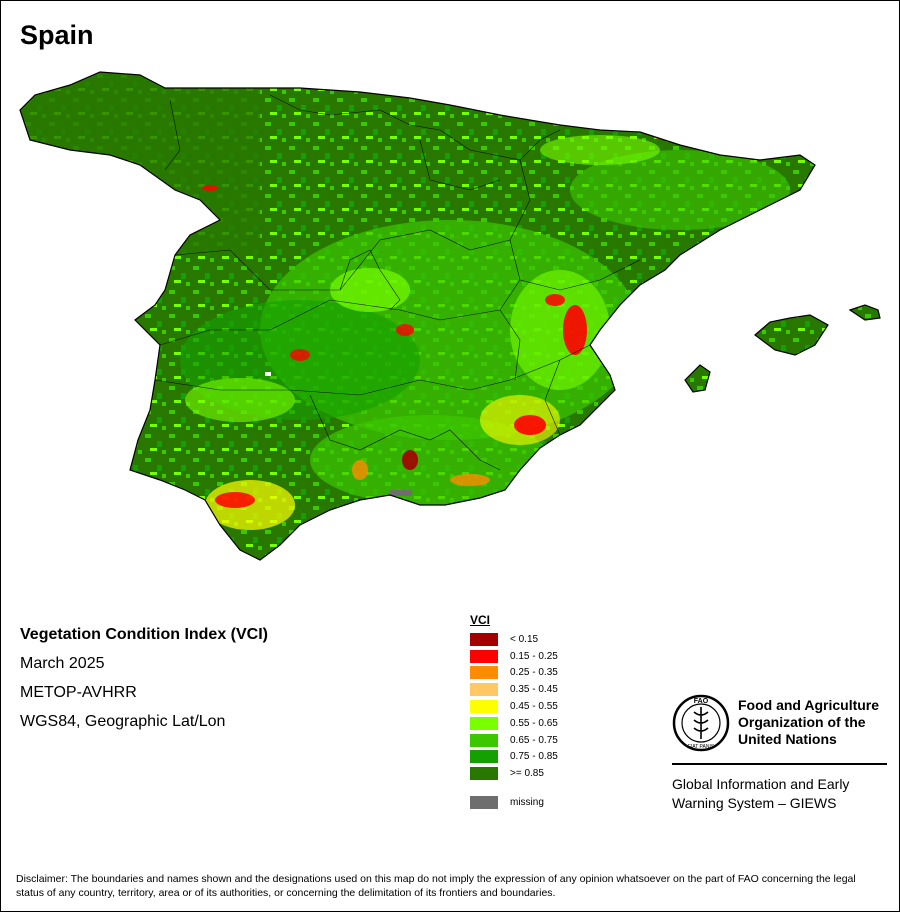  I want to click on sensor: METOP-AVHRR, so click(78, 692).